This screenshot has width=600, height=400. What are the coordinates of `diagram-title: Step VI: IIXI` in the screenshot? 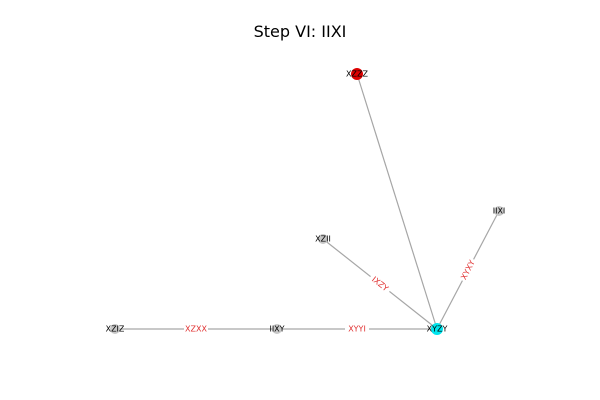 It's located at (300, 31).